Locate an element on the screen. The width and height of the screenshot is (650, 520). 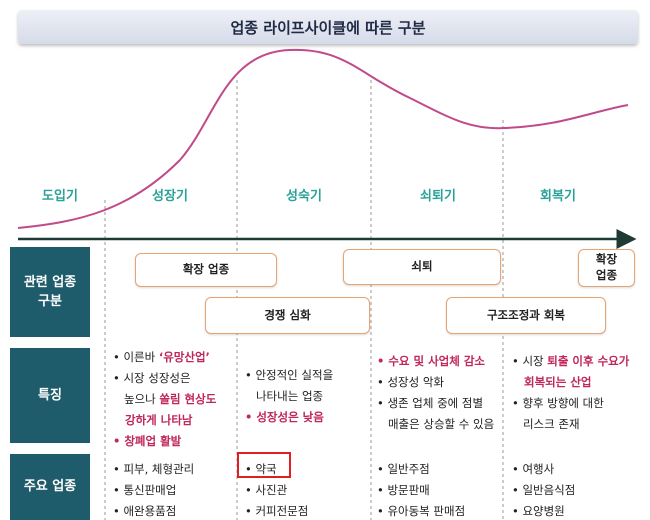
industry-item: • 일반음식점 is located at coordinates (544, 490).